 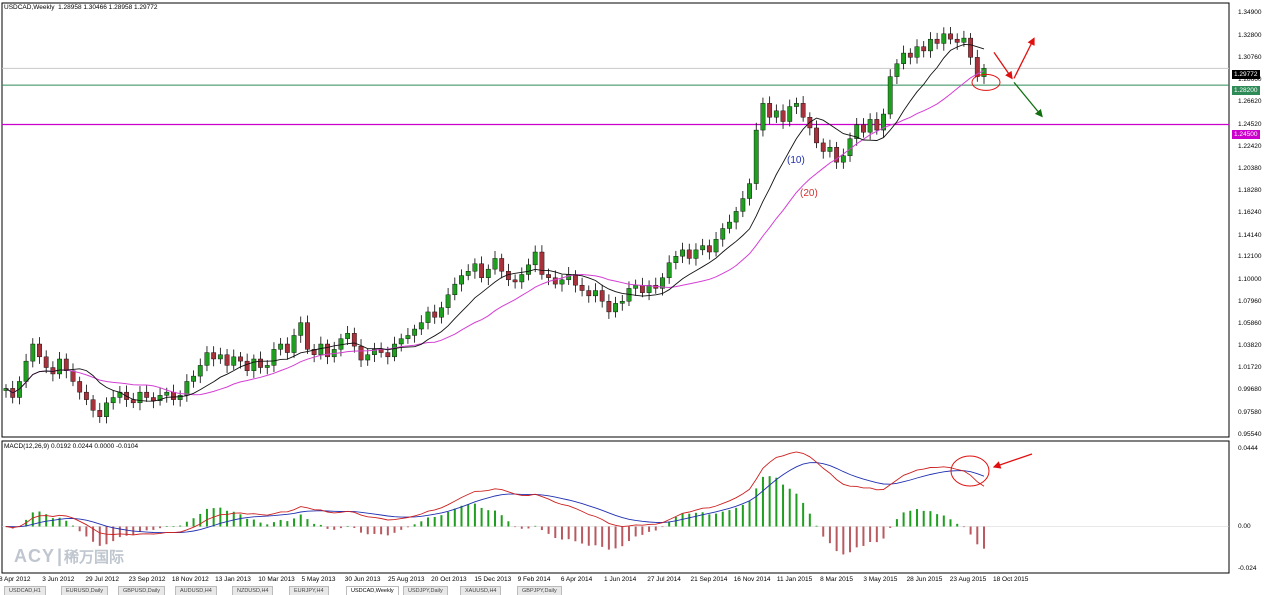 I want to click on time-tick-label: 23 Sep 2012, so click(x=147, y=579).